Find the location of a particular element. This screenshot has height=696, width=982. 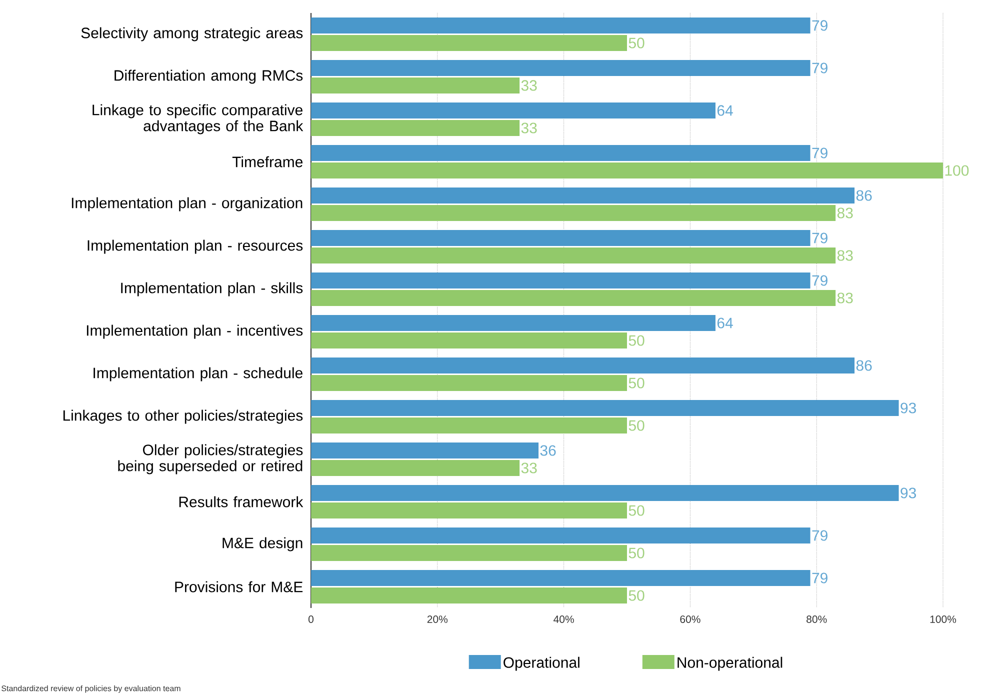

y-tick-label: Linkage to specific comparative advantages of the Bank is located at coordinates (198, 119).